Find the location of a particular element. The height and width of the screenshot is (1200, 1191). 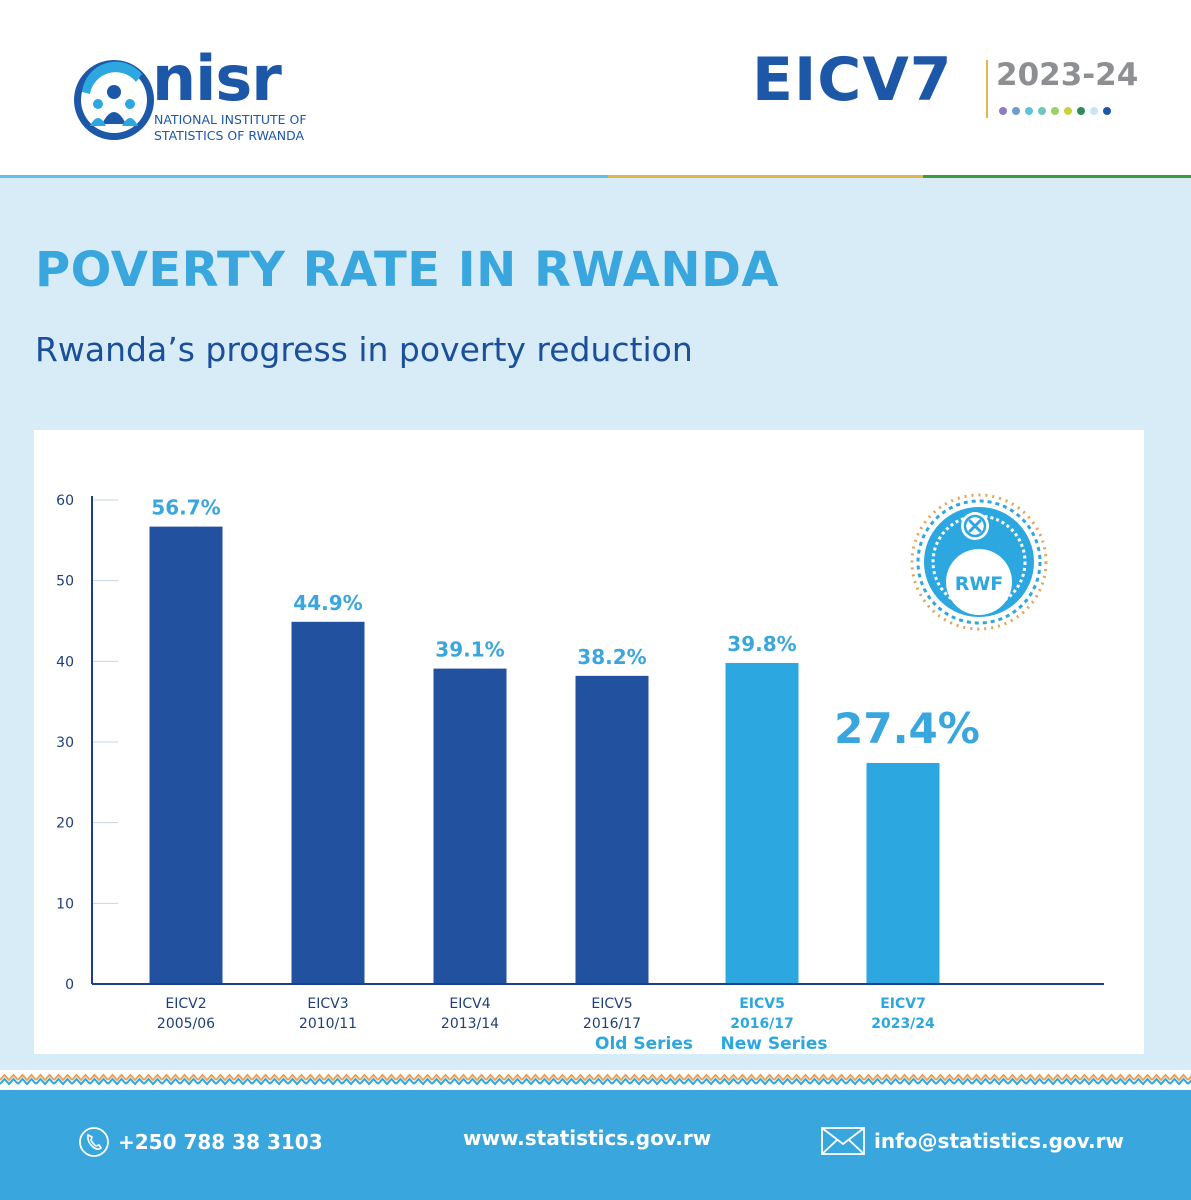

y-tick-label: 60 is located at coordinates (65, 501).